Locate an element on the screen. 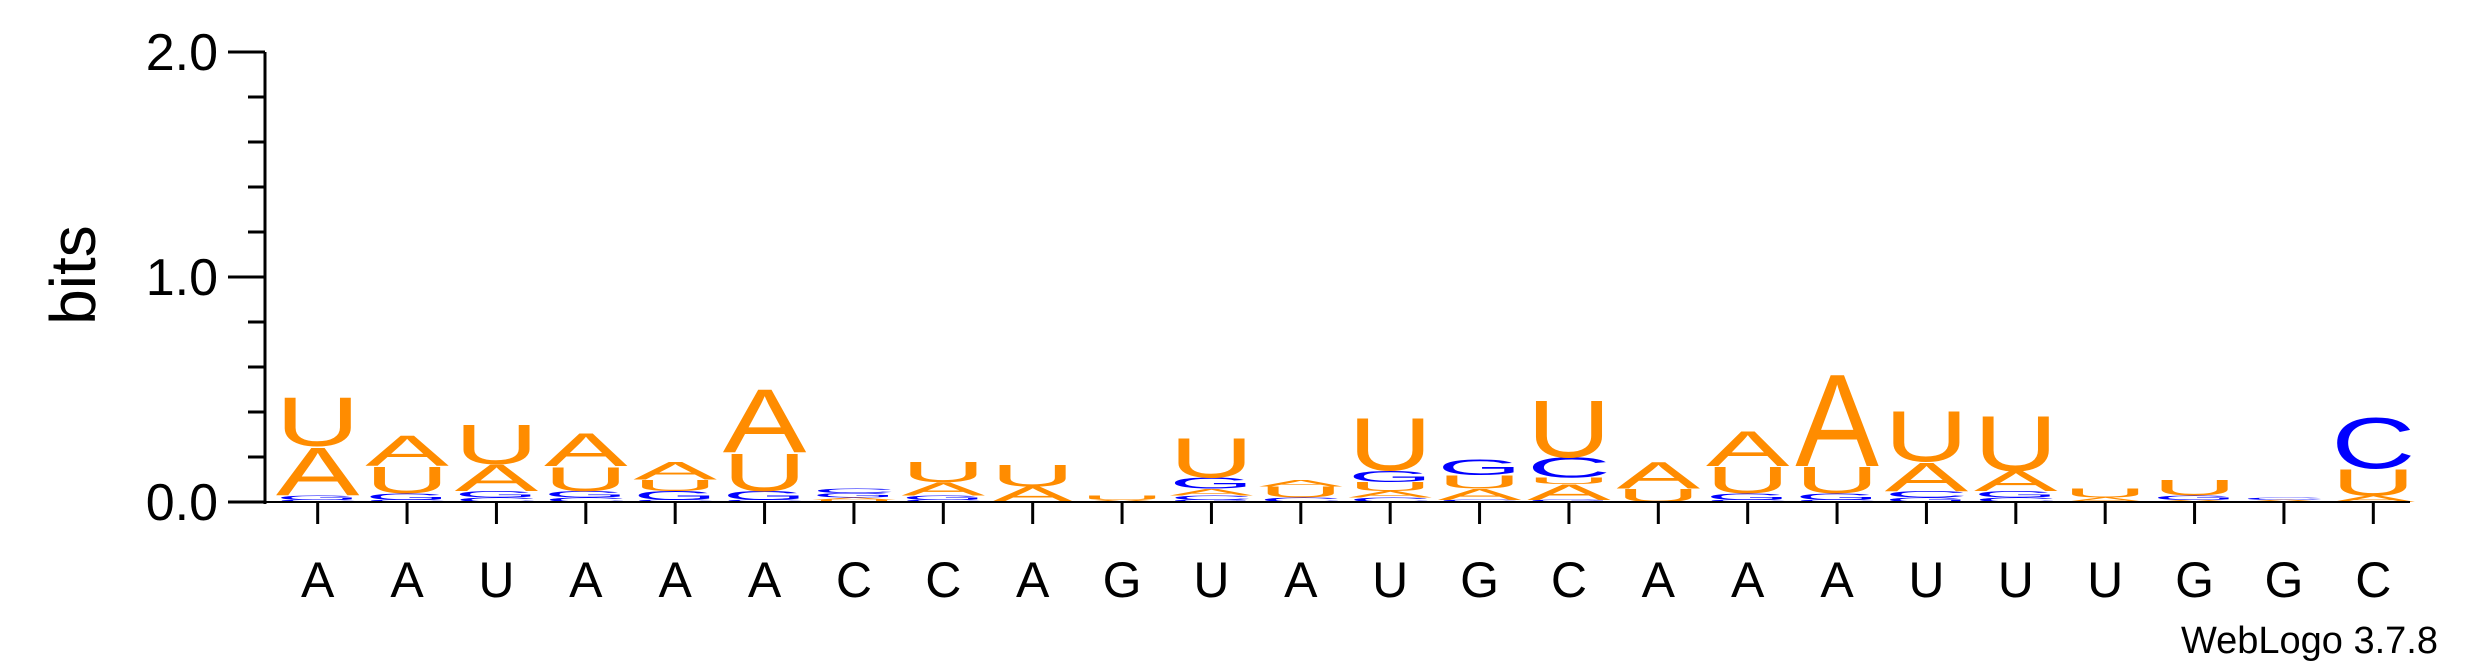 The image size is (2475, 667). weblogo-credit: WebLogo 3.7.8 is located at coordinates (2309, 641).